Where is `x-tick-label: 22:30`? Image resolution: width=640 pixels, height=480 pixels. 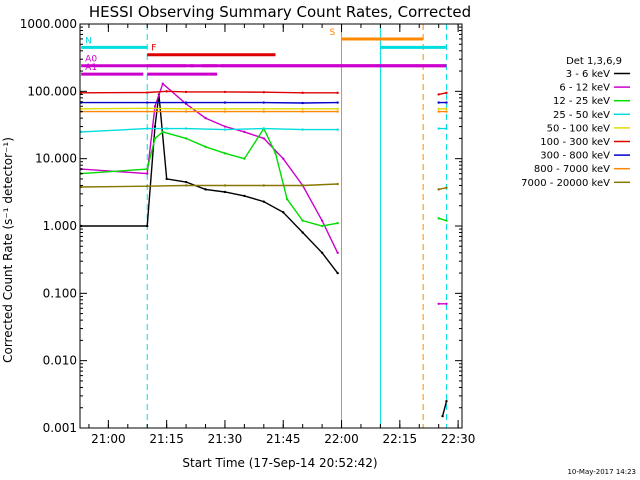 x-tick-label: 22:30 is located at coordinates (458, 439).